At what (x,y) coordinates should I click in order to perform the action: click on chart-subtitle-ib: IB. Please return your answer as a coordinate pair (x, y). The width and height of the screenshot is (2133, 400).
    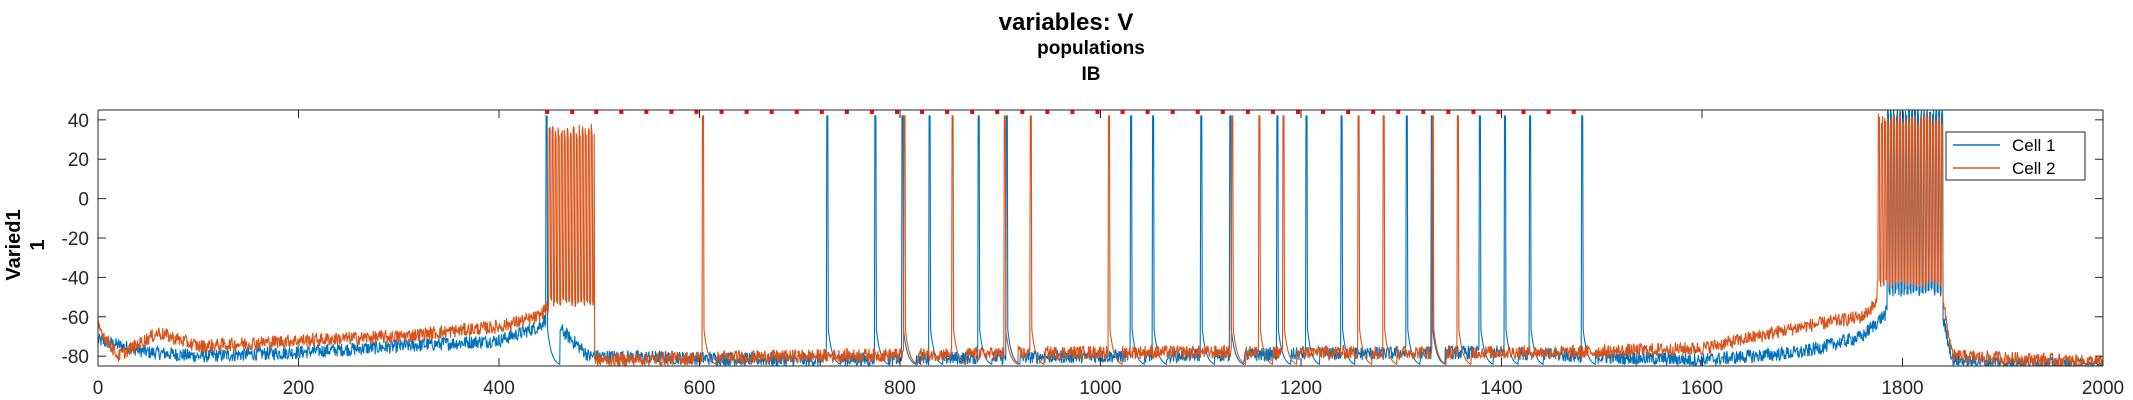
    Looking at the image, I should click on (1091, 74).